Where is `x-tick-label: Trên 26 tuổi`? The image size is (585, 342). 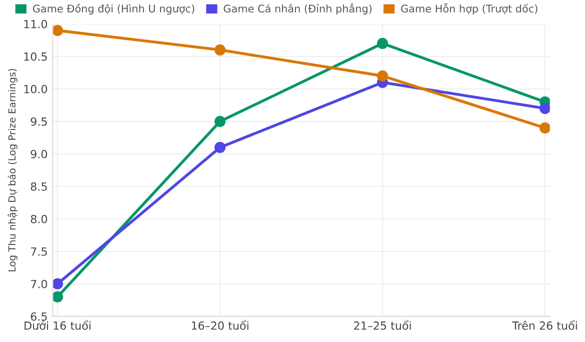 x-tick-label: Trên 26 tuổi is located at coordinates (544, 325).